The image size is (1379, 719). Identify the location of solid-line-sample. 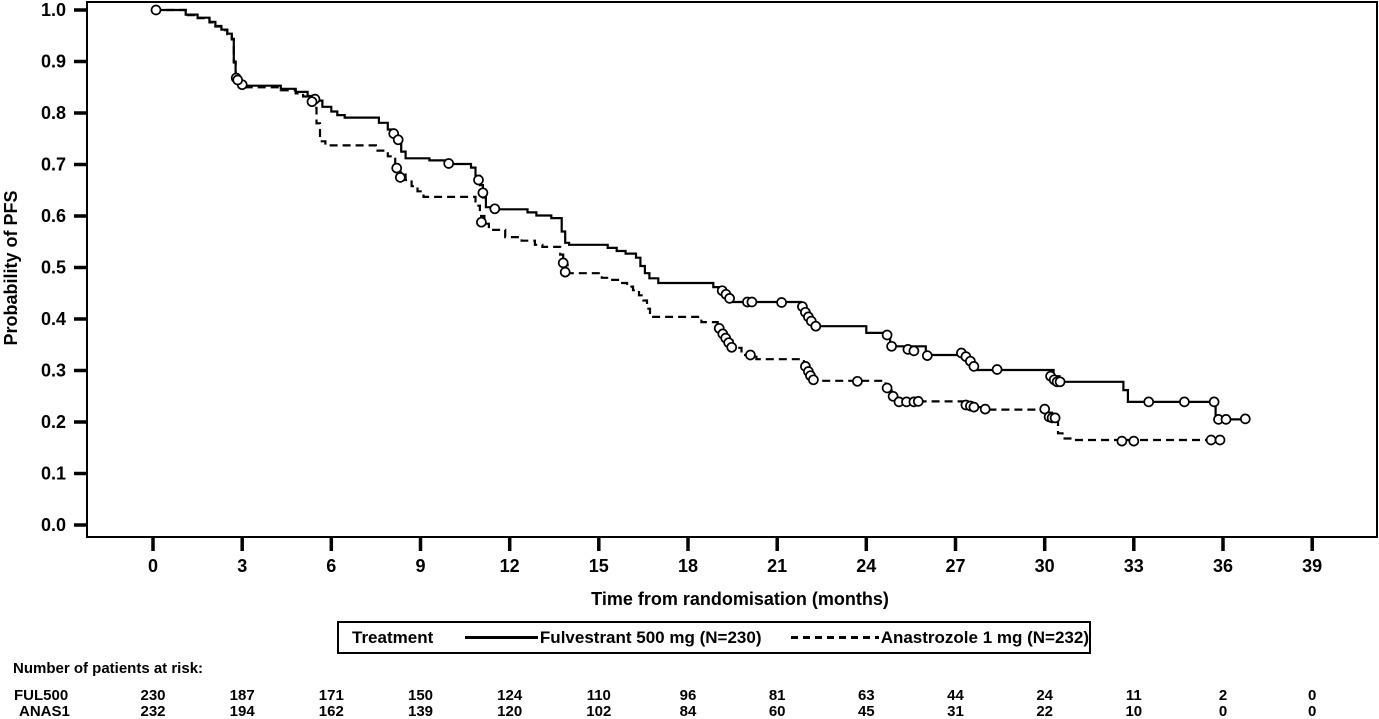
(501, 637).